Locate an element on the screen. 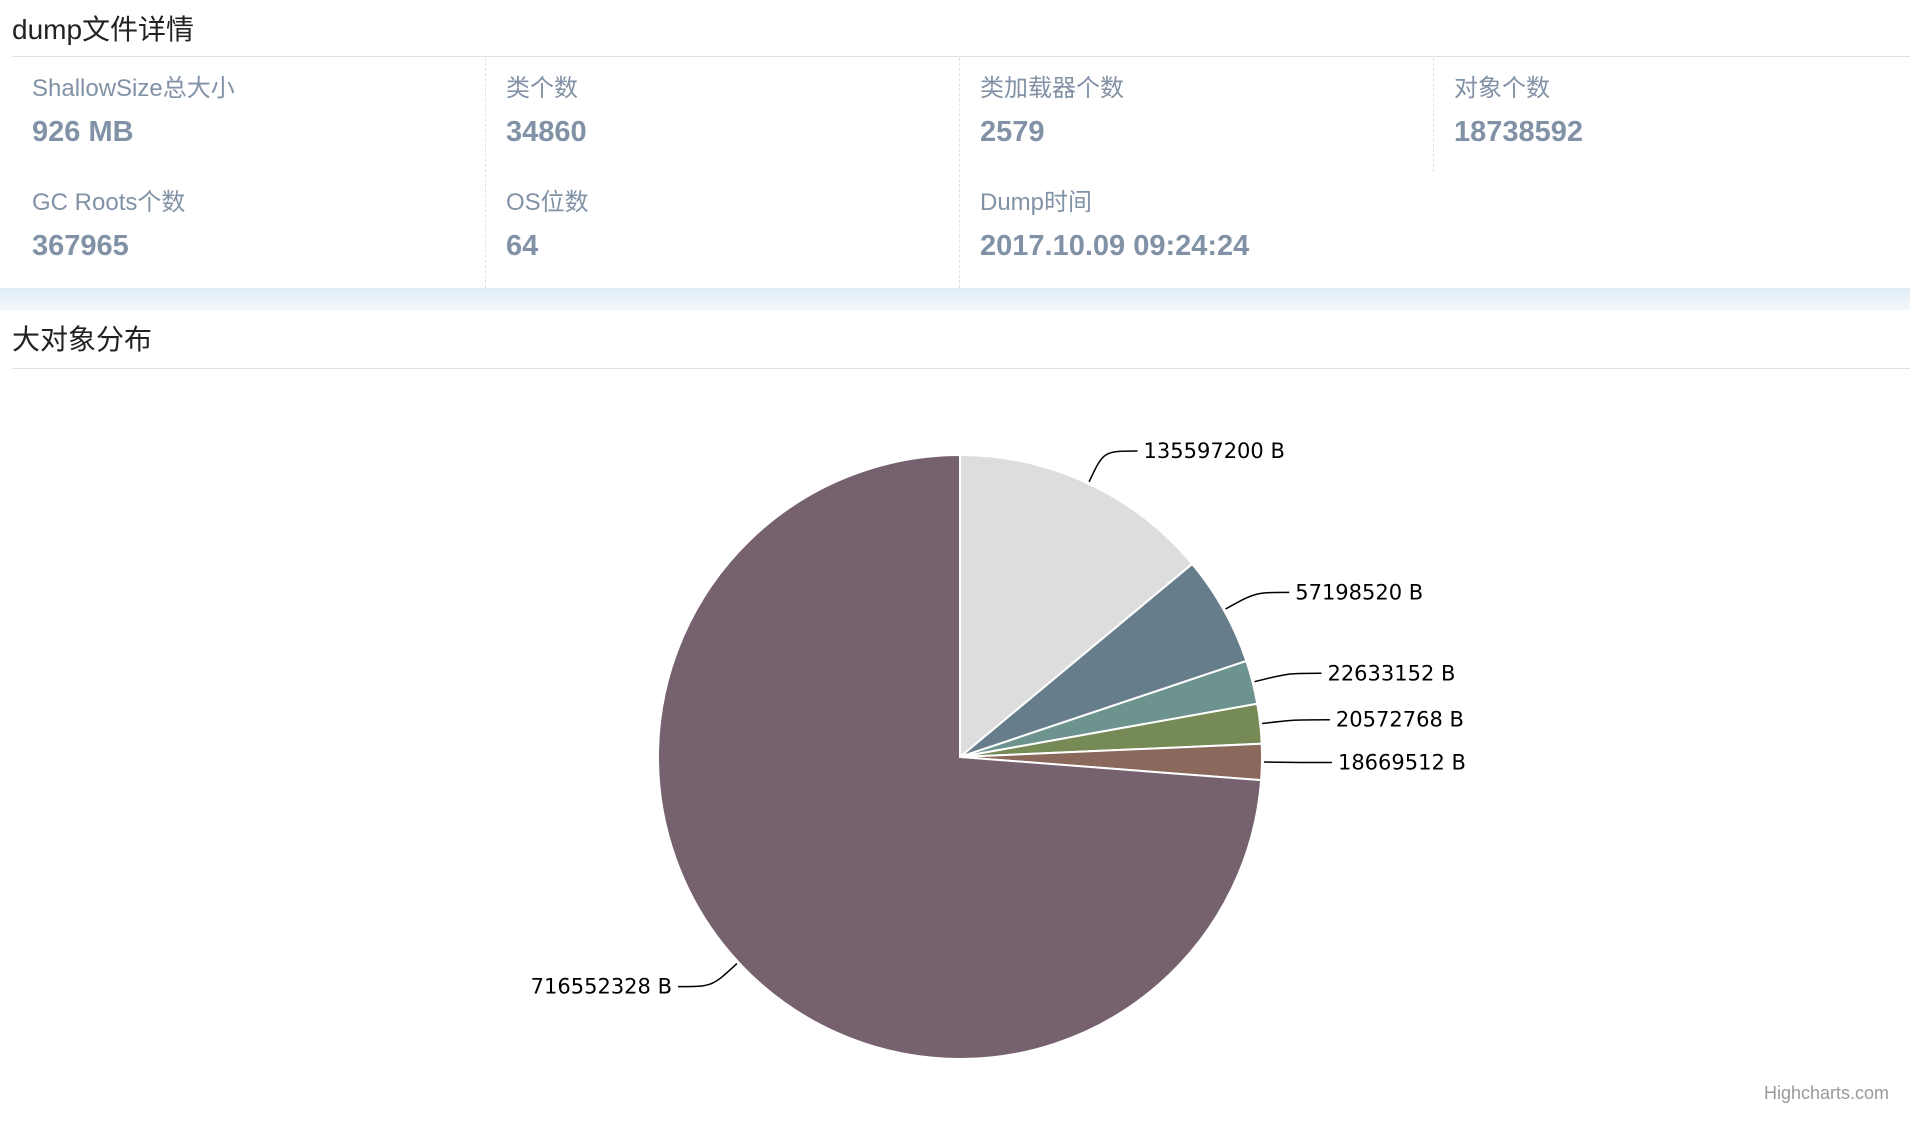  pie-data-label: 20572768 B is located at coordinates (1400, 720).